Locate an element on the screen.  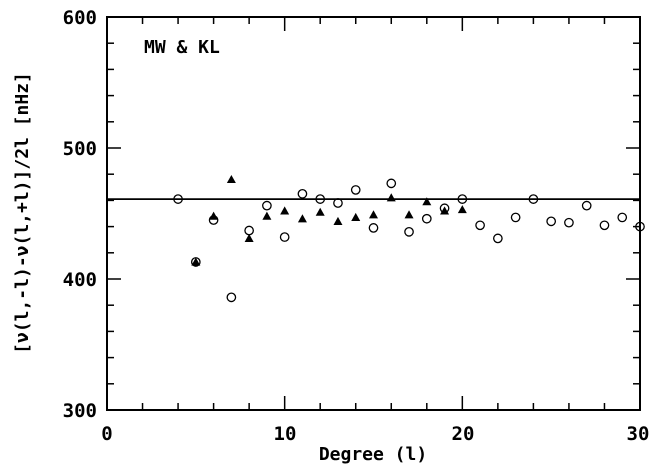
chart-annotation: MW & KL is located at coordinates (182, 47).